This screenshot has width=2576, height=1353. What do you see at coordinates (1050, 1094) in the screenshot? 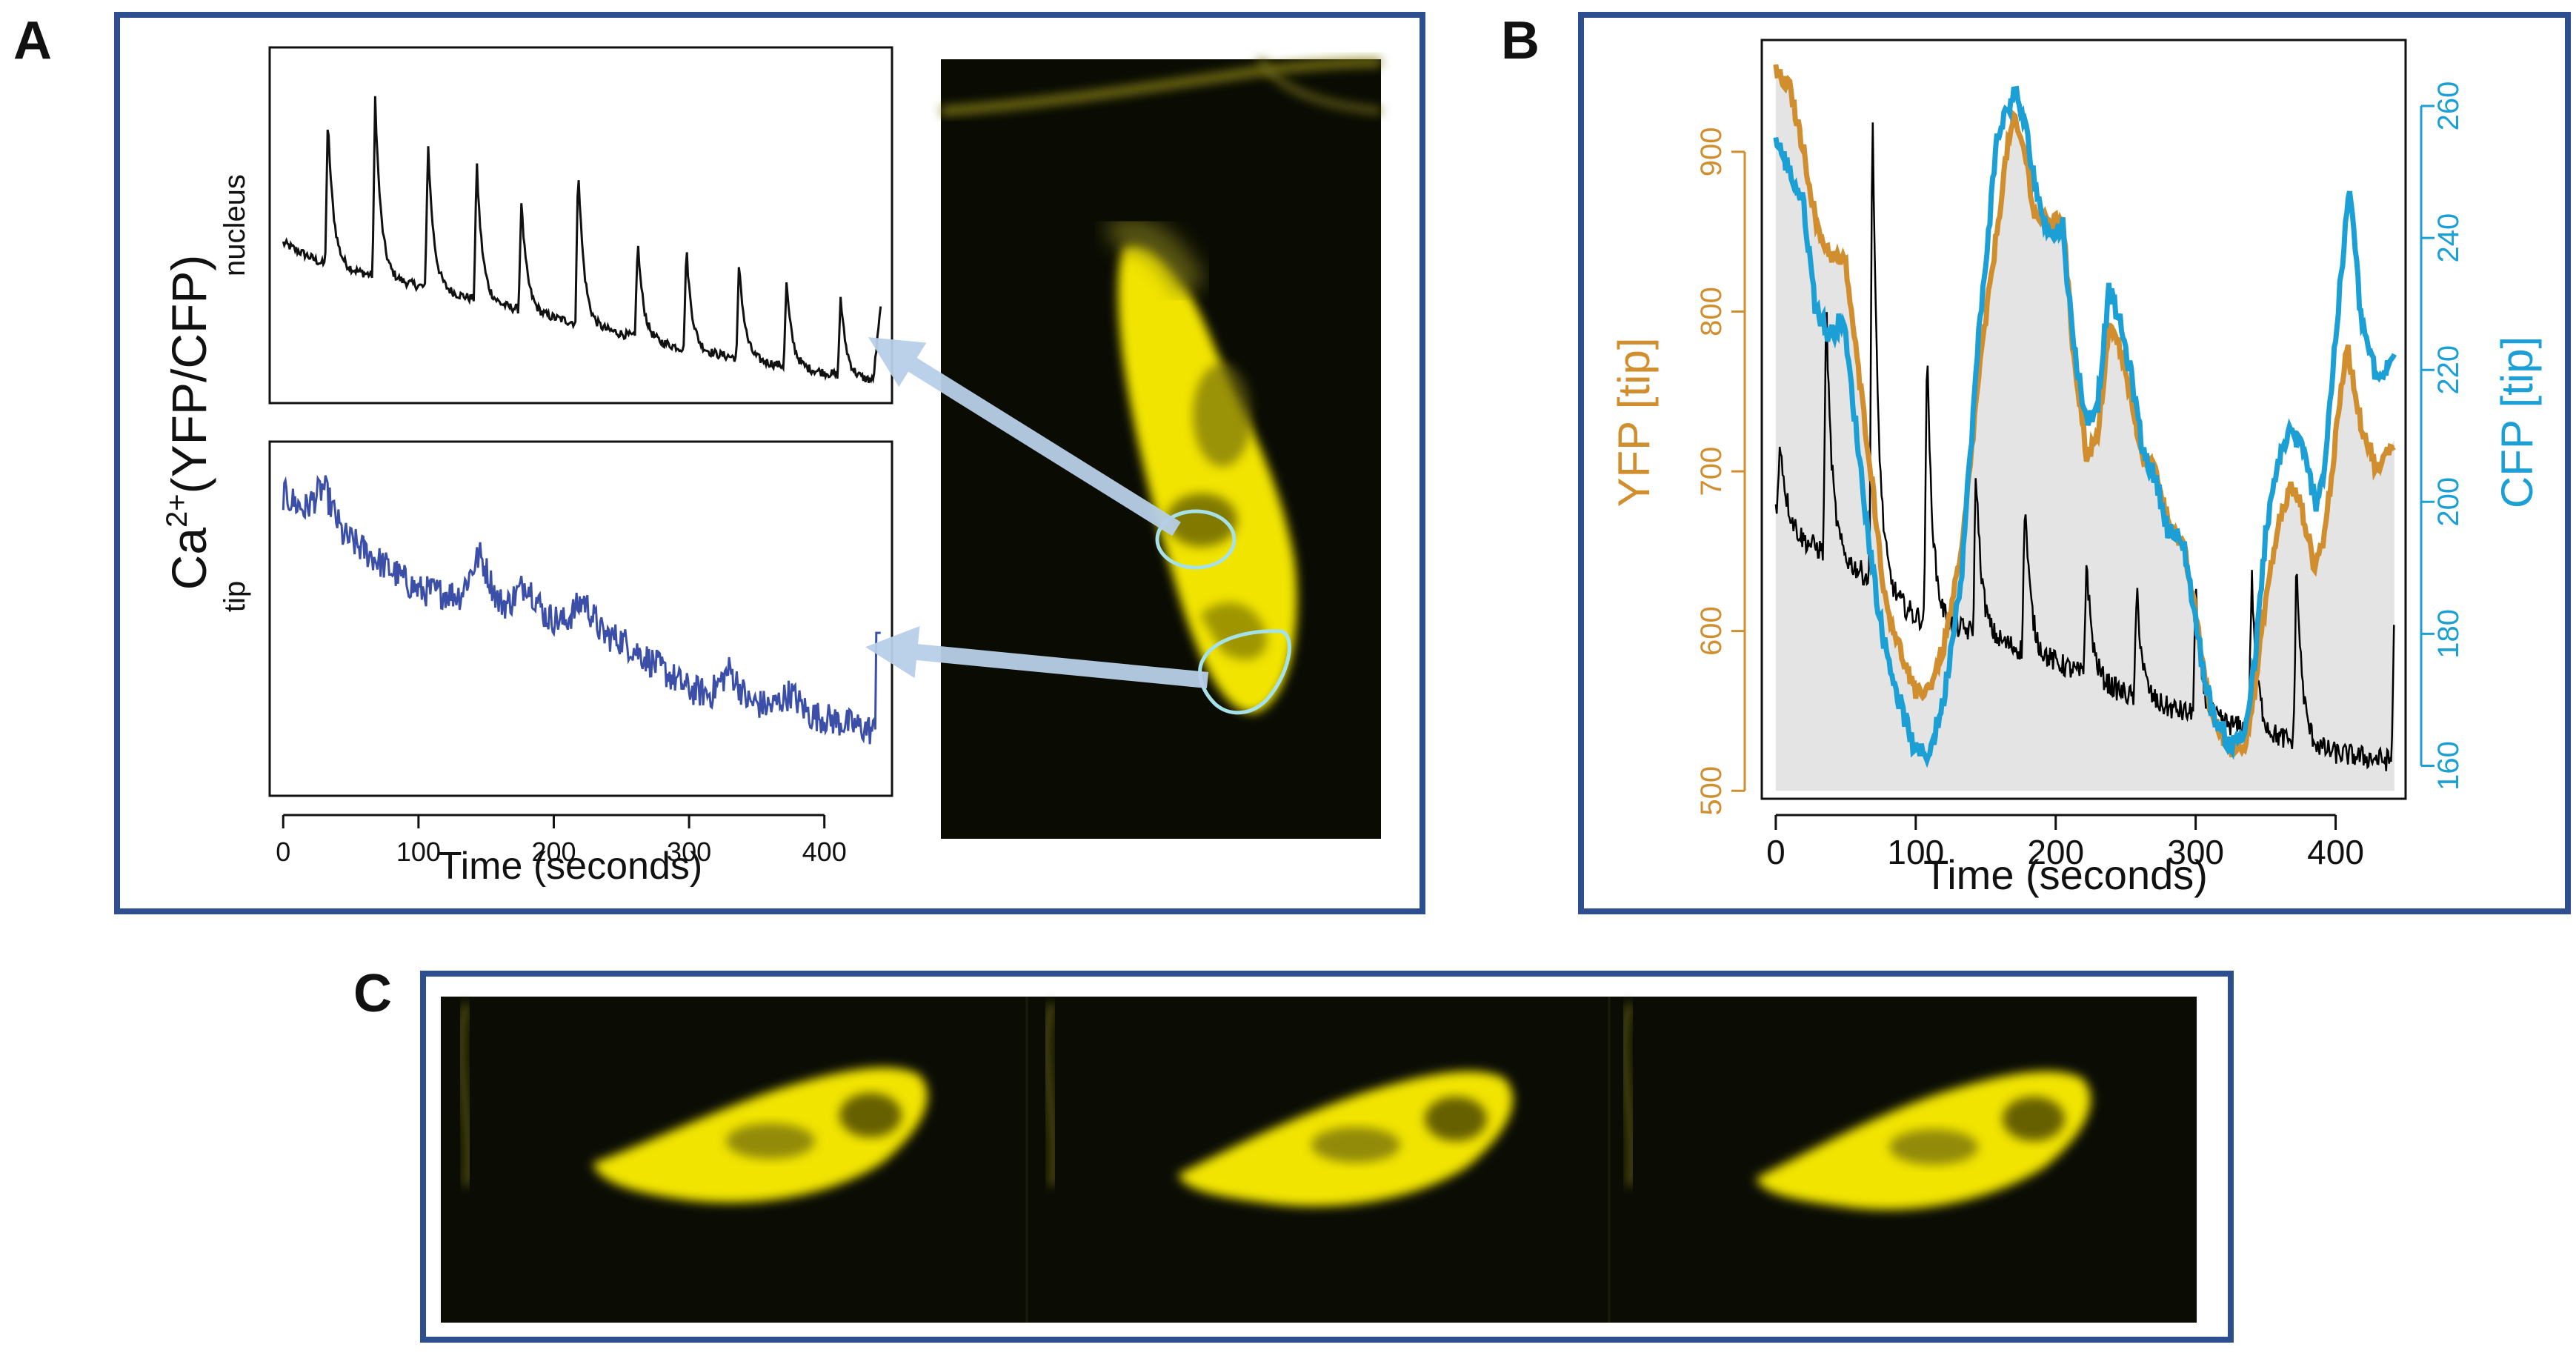
I see `frame-2-left-cell-edge` at bounding box center [1050, 1094].